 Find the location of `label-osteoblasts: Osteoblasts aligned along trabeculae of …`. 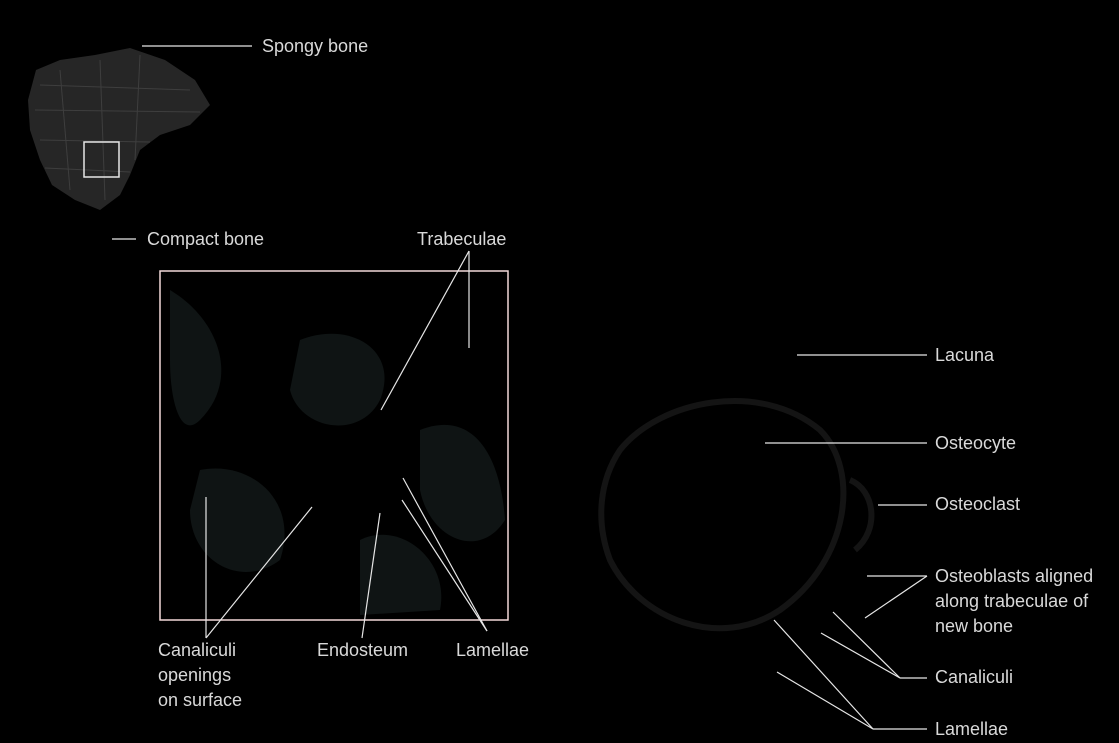

label-osteoblasts: Osteoblasts aligned along trabeculae of … is located at coordinates (1014, 601).